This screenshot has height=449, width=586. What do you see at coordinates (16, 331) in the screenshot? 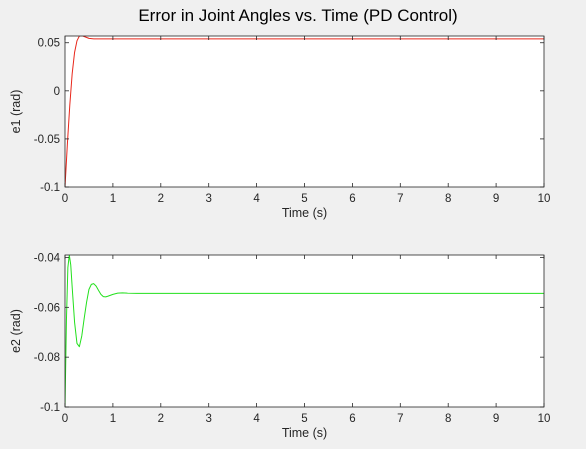
I see `y-axis-label: e2 (rad)` at bounding box center [16, 331].